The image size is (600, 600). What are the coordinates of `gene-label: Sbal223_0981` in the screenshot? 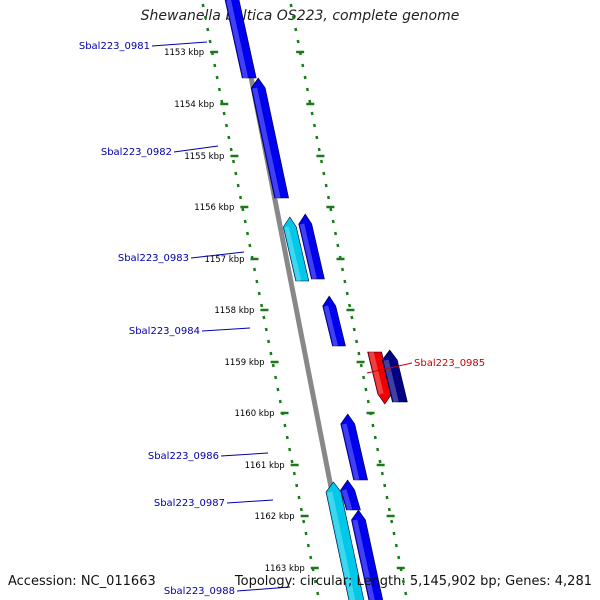 It's located at (114, 46).